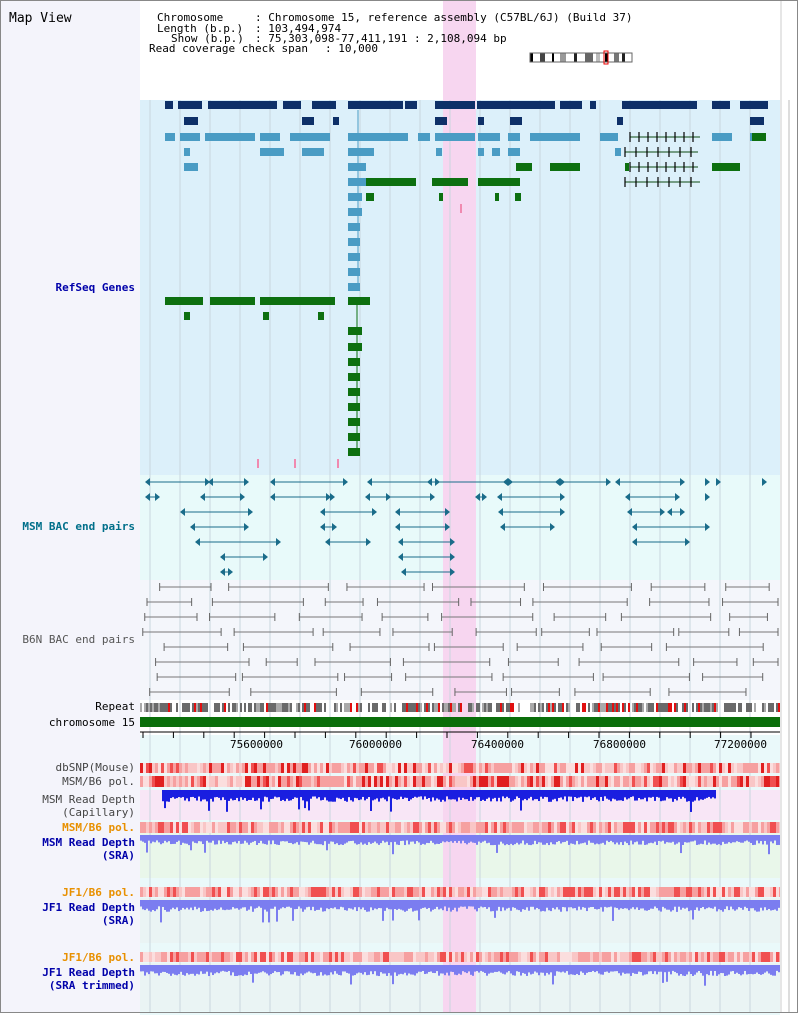 This screenshot has width=800, height=1015. I want to click on track-label-b6n-bac: B6N BAC end pairs, so click(78, 639).